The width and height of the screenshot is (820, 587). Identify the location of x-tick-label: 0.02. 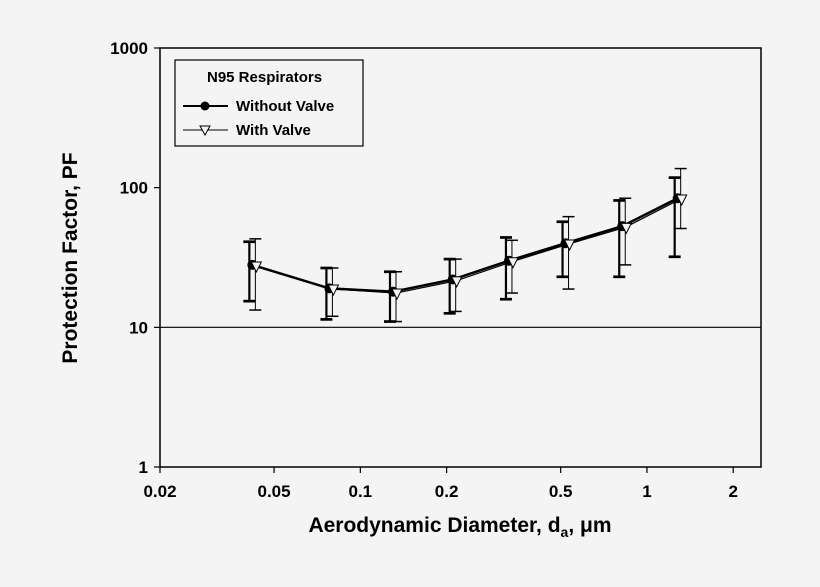
(159, 491).